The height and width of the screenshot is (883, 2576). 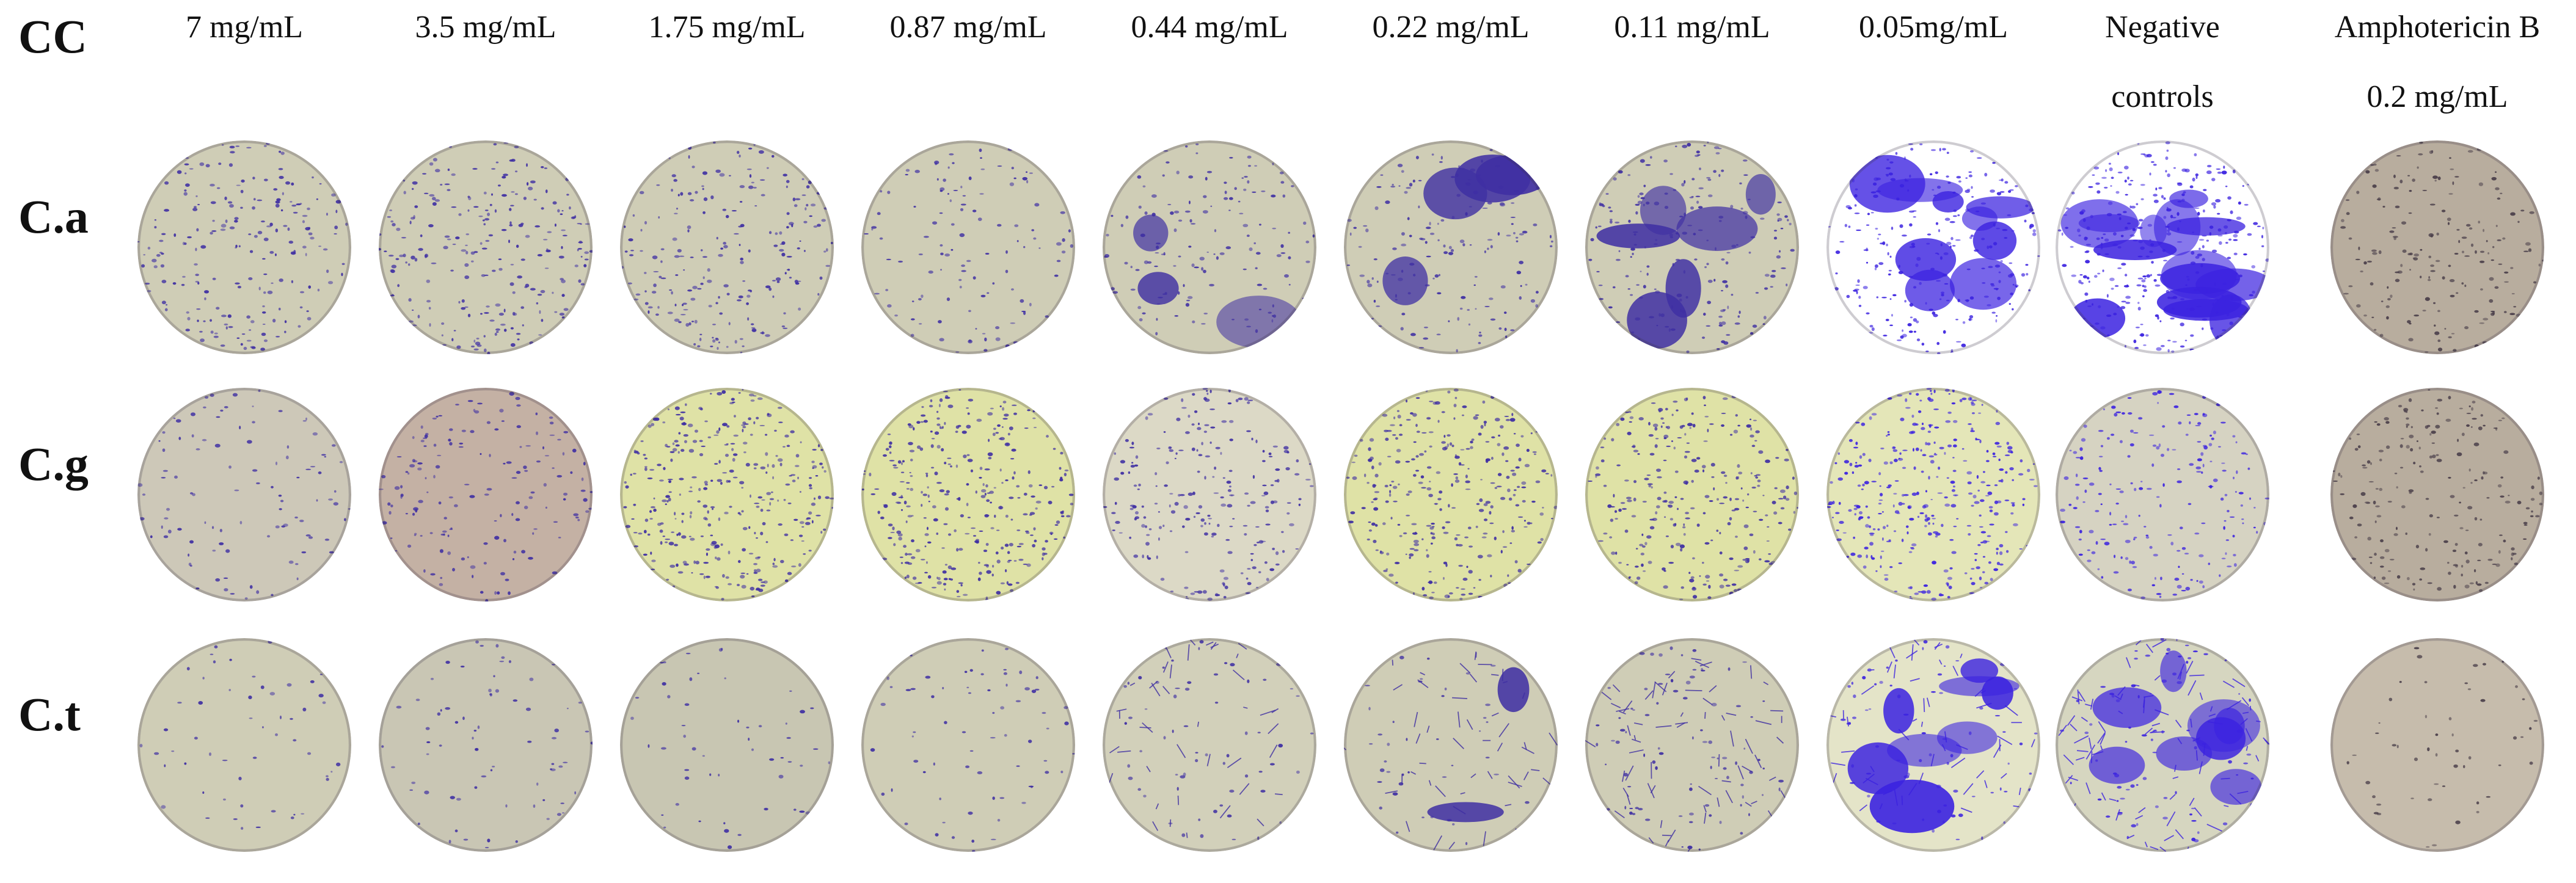 I want to click on column-header: 0.44 mg/mL, so click(x=1209, y=27).